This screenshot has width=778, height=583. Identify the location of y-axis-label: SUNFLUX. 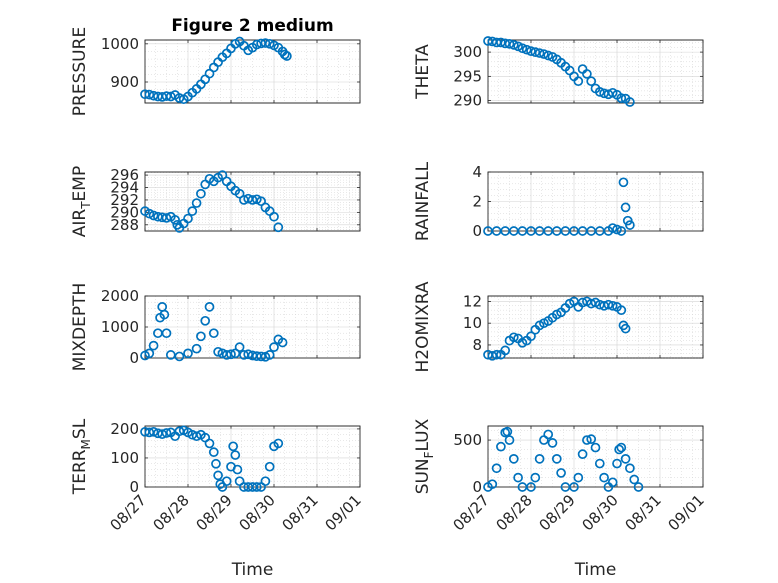
(424, 456).